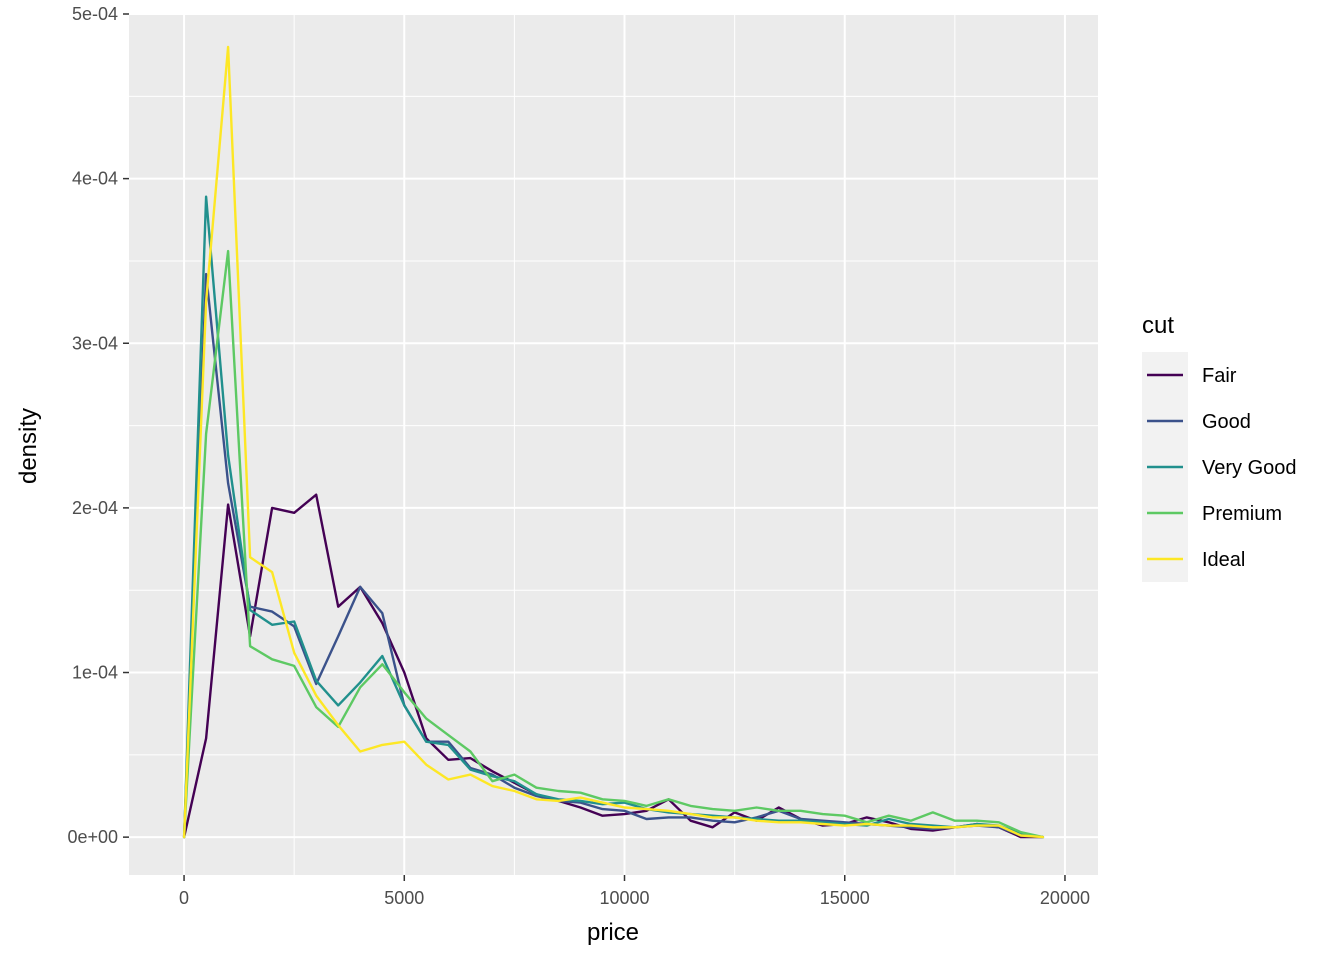 This screenshot has height=960, width=1344. I want to click on legend-label-very-good: Very Good, so click(1249, 468).